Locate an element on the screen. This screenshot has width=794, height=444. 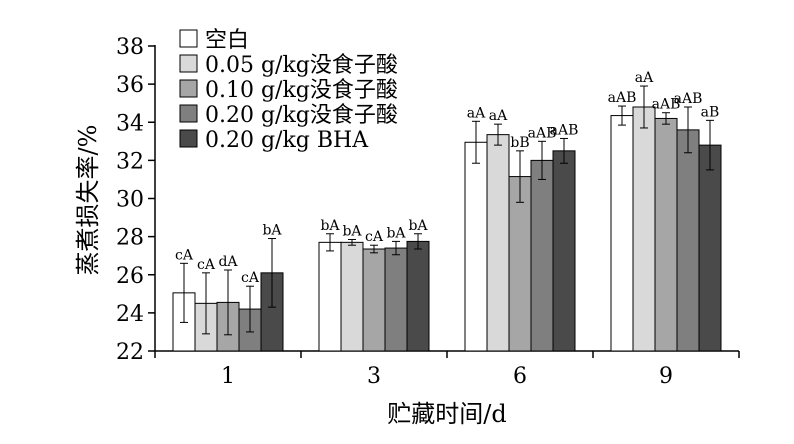
significance-label: aB is located at coordinates (710, 112).